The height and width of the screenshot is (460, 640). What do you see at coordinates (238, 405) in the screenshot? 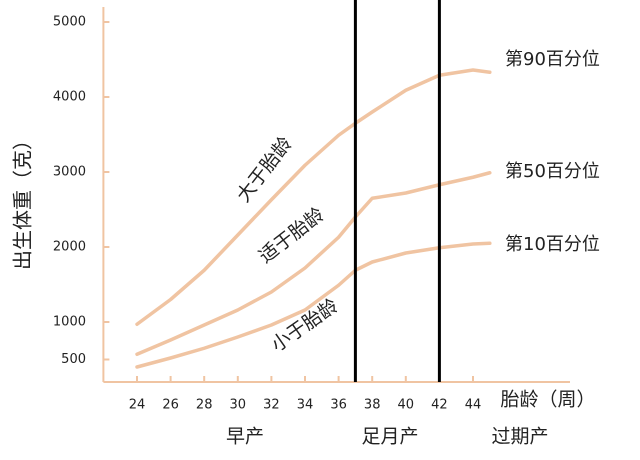
I see `x-tick-label: 30` at bounding box center [238, 405].